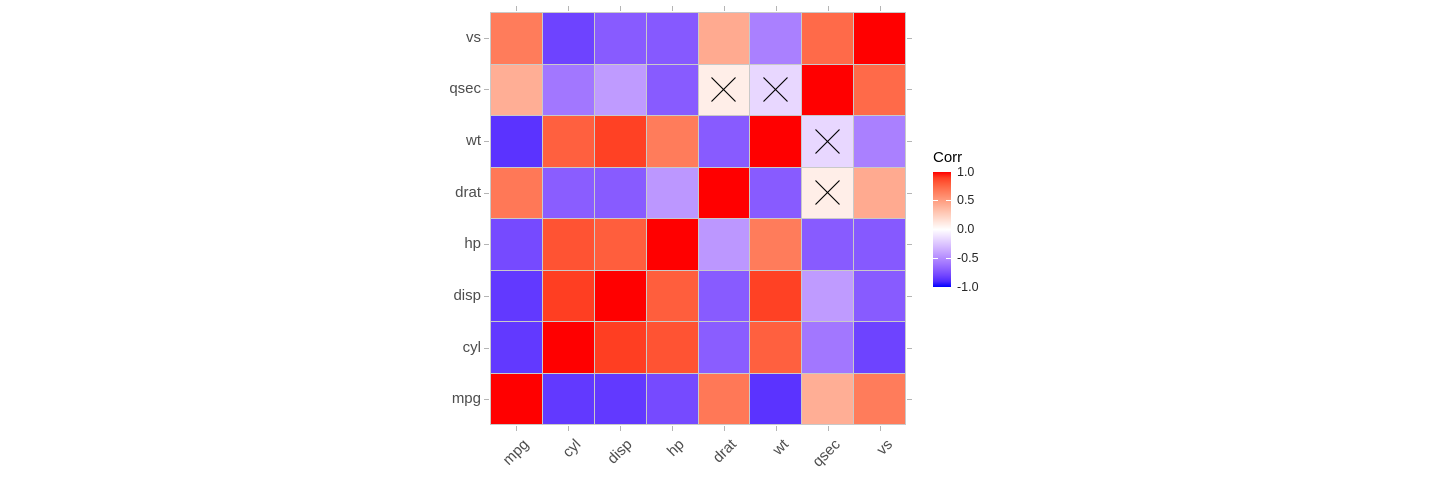 The image size is (1440, 480). I want to click on y-axis-label: cyl, so click(471, 347).